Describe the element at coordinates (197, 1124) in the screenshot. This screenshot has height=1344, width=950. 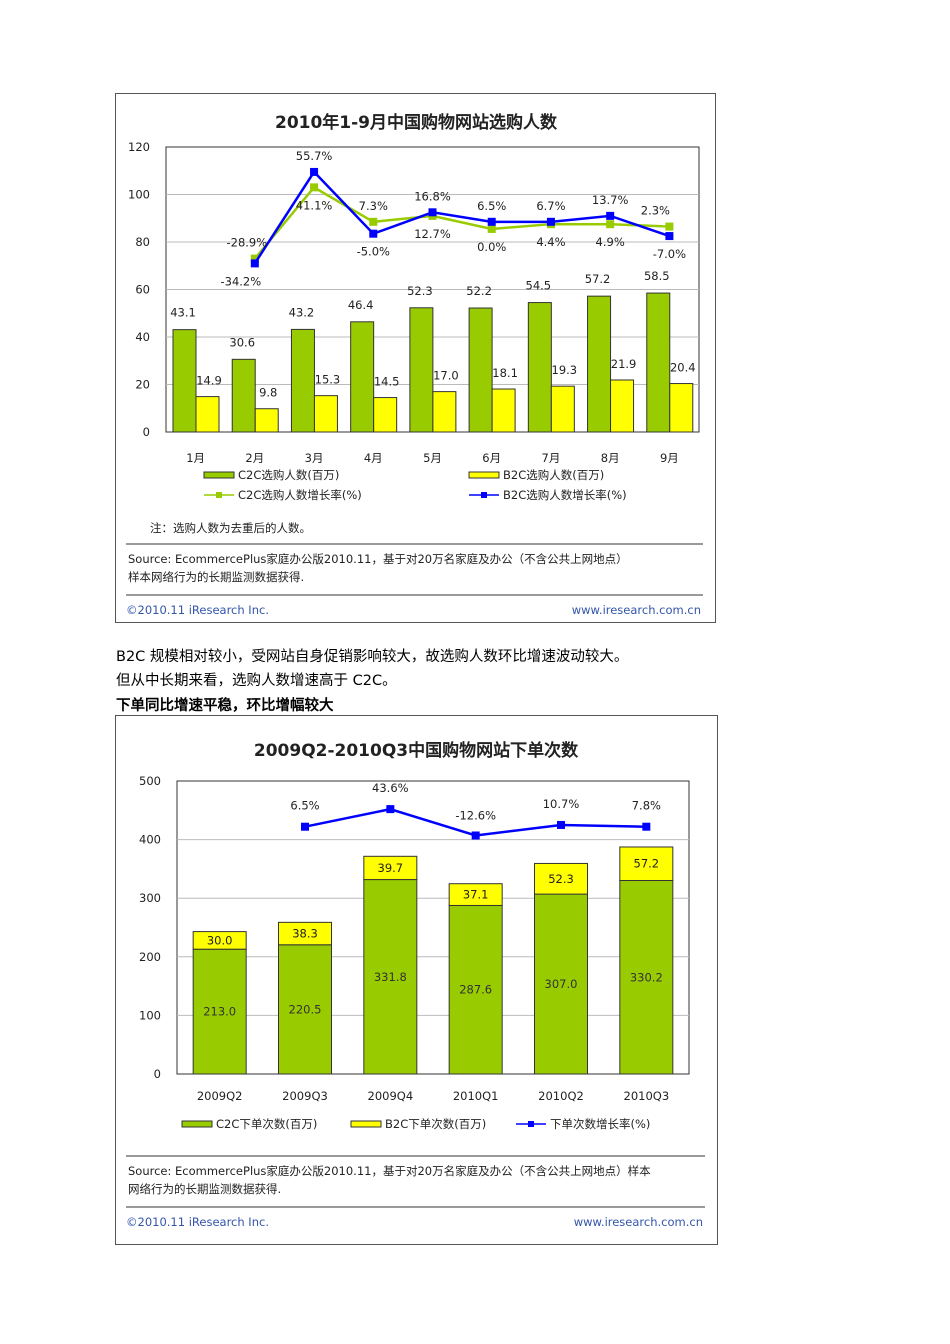
I see `legend-c2c-bar-swatch` at that location.